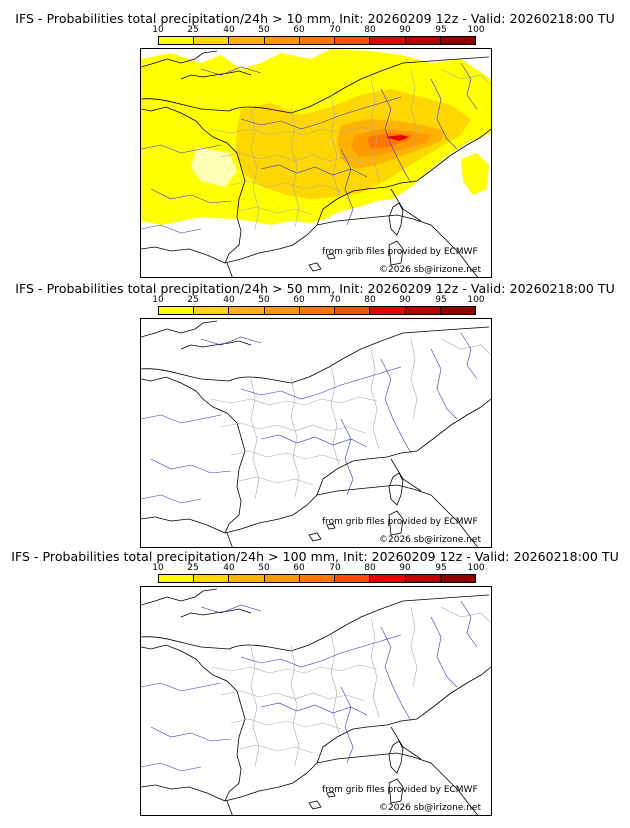 This screenshot has height=828, width=630. What do you see at coordinates (475, 174) in the screenshot?
I see `prob-area-10-east` at bounding box center [475, 174].